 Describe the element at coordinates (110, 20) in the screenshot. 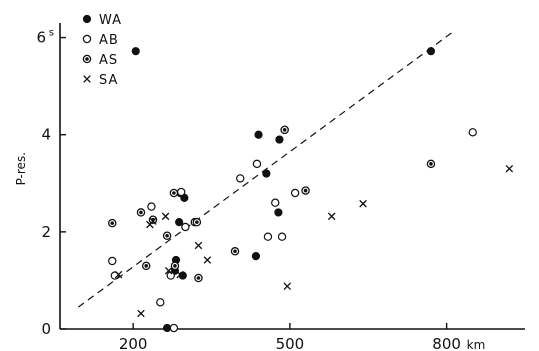

I see `legend-label: WA` at that location.